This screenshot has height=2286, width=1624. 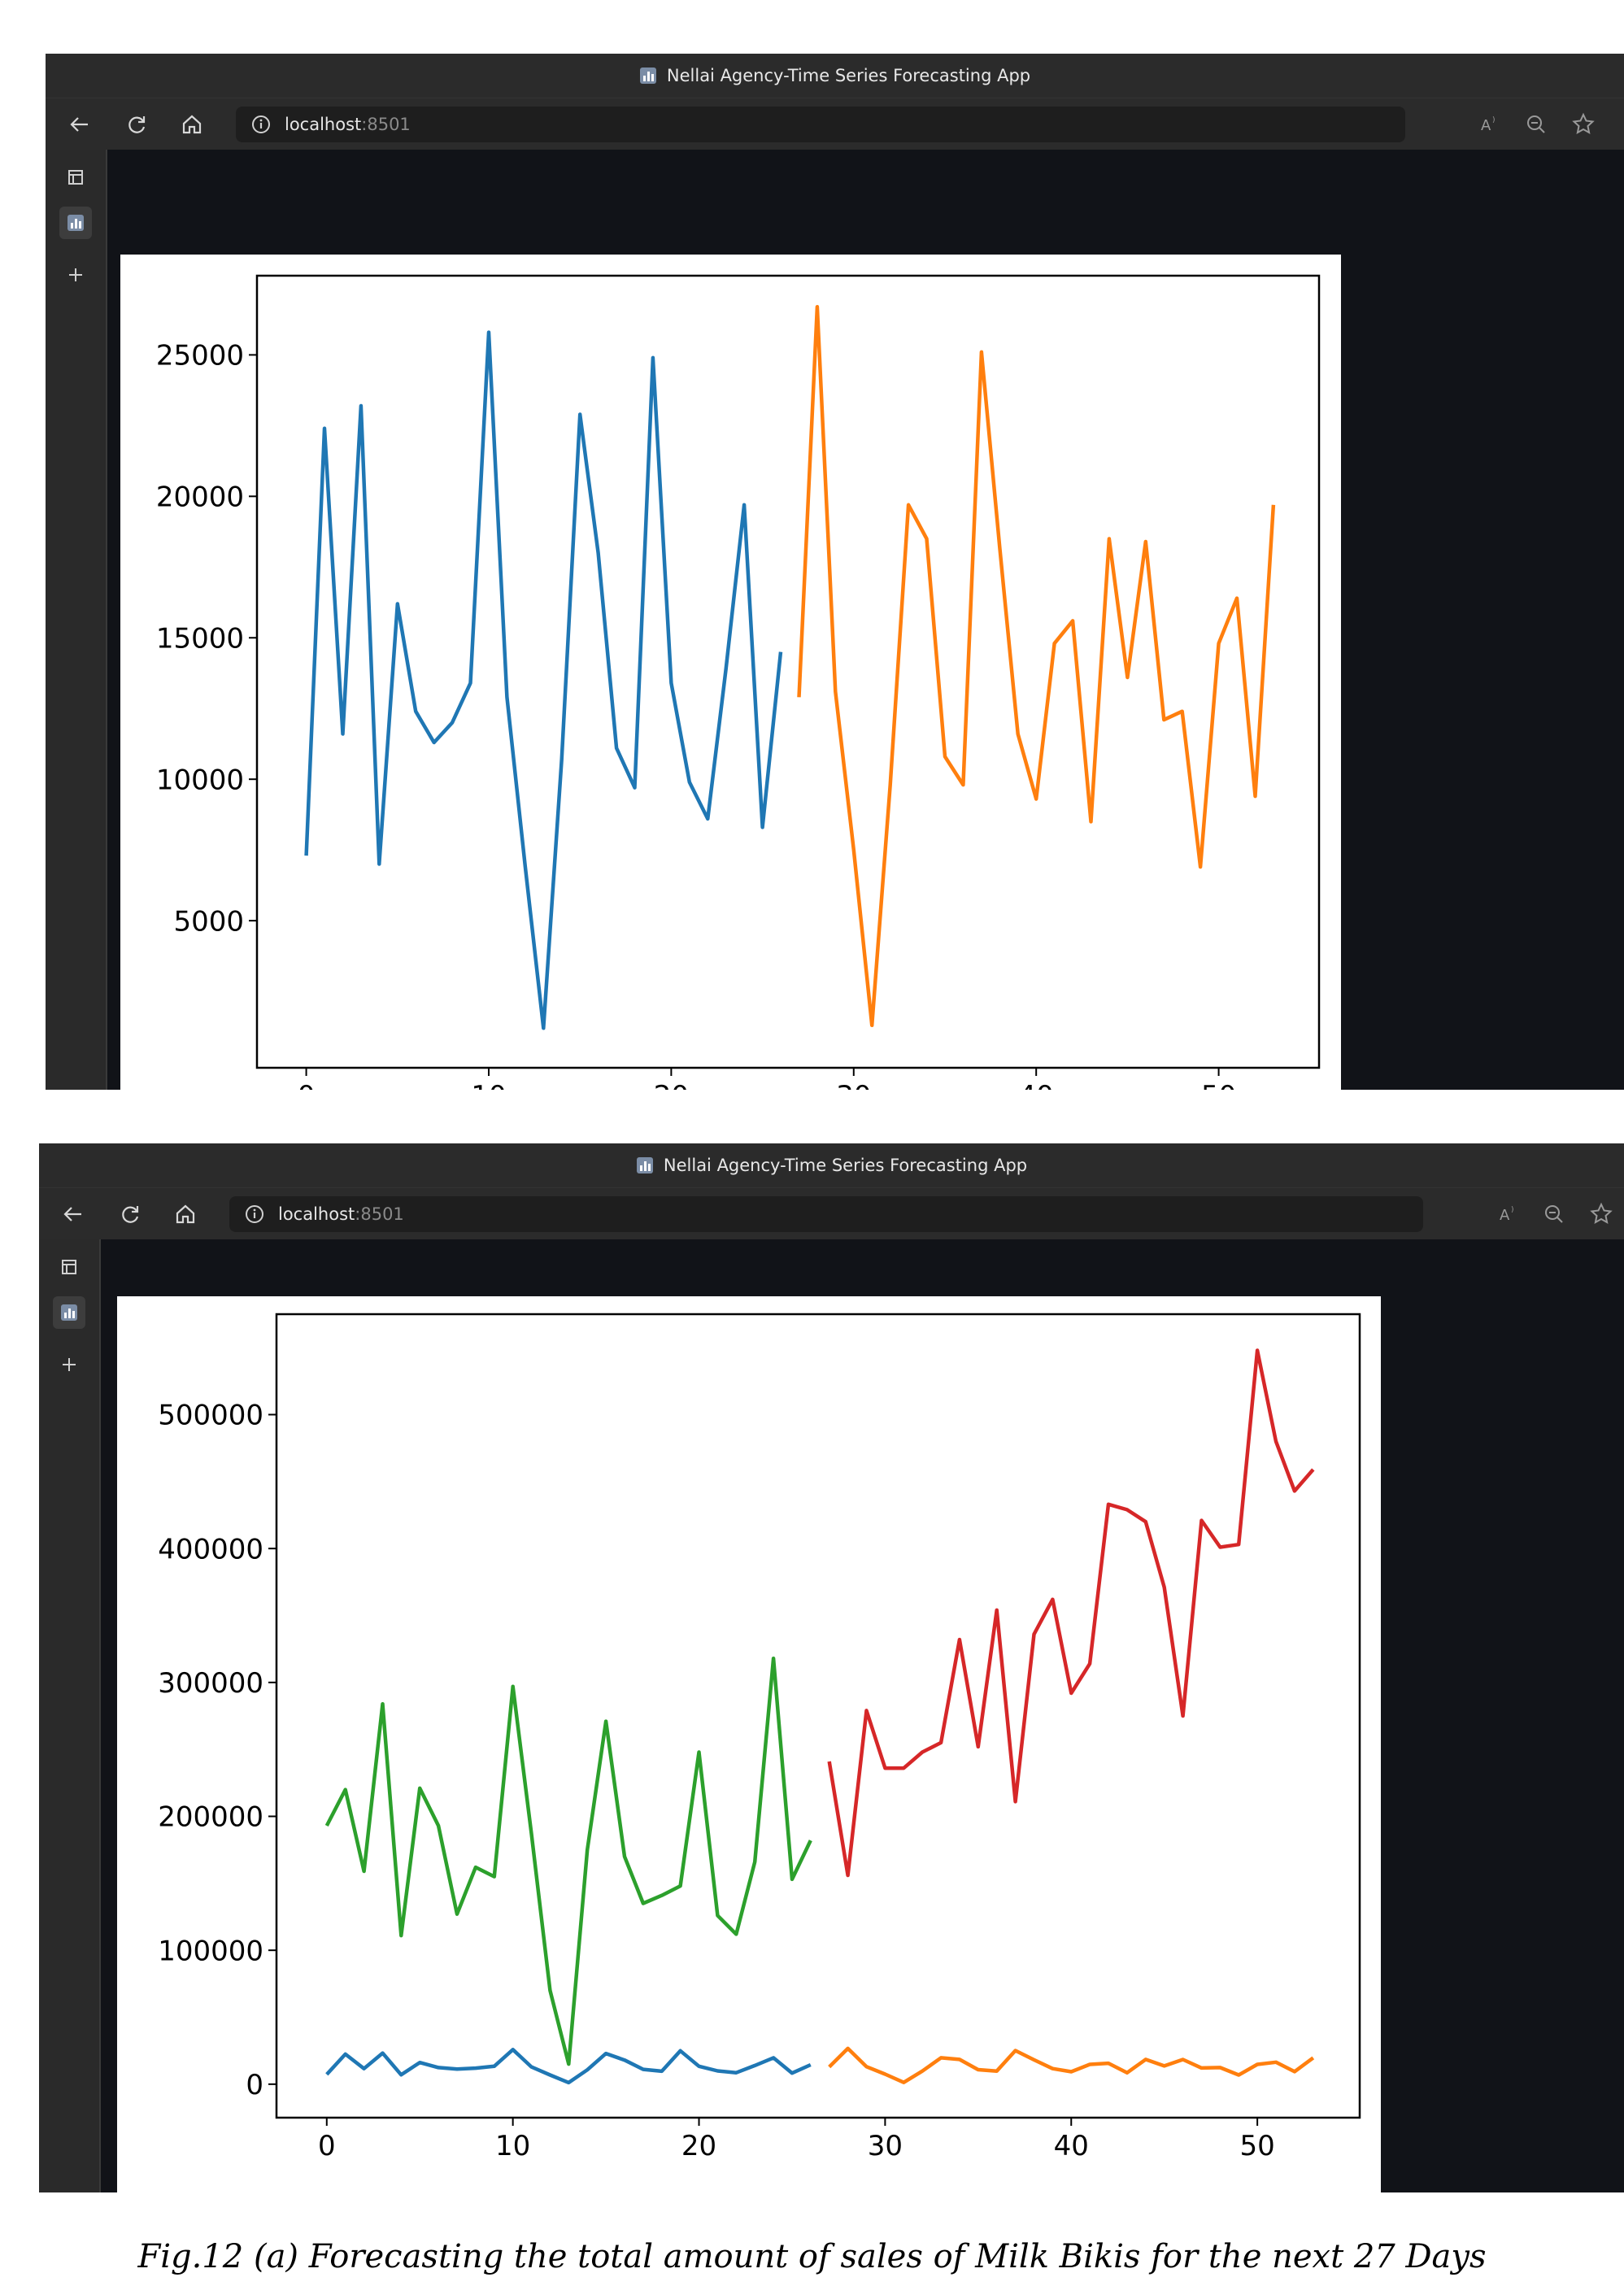 I want to click on y-tick-label: 300000, so click(x=211, y=1684).